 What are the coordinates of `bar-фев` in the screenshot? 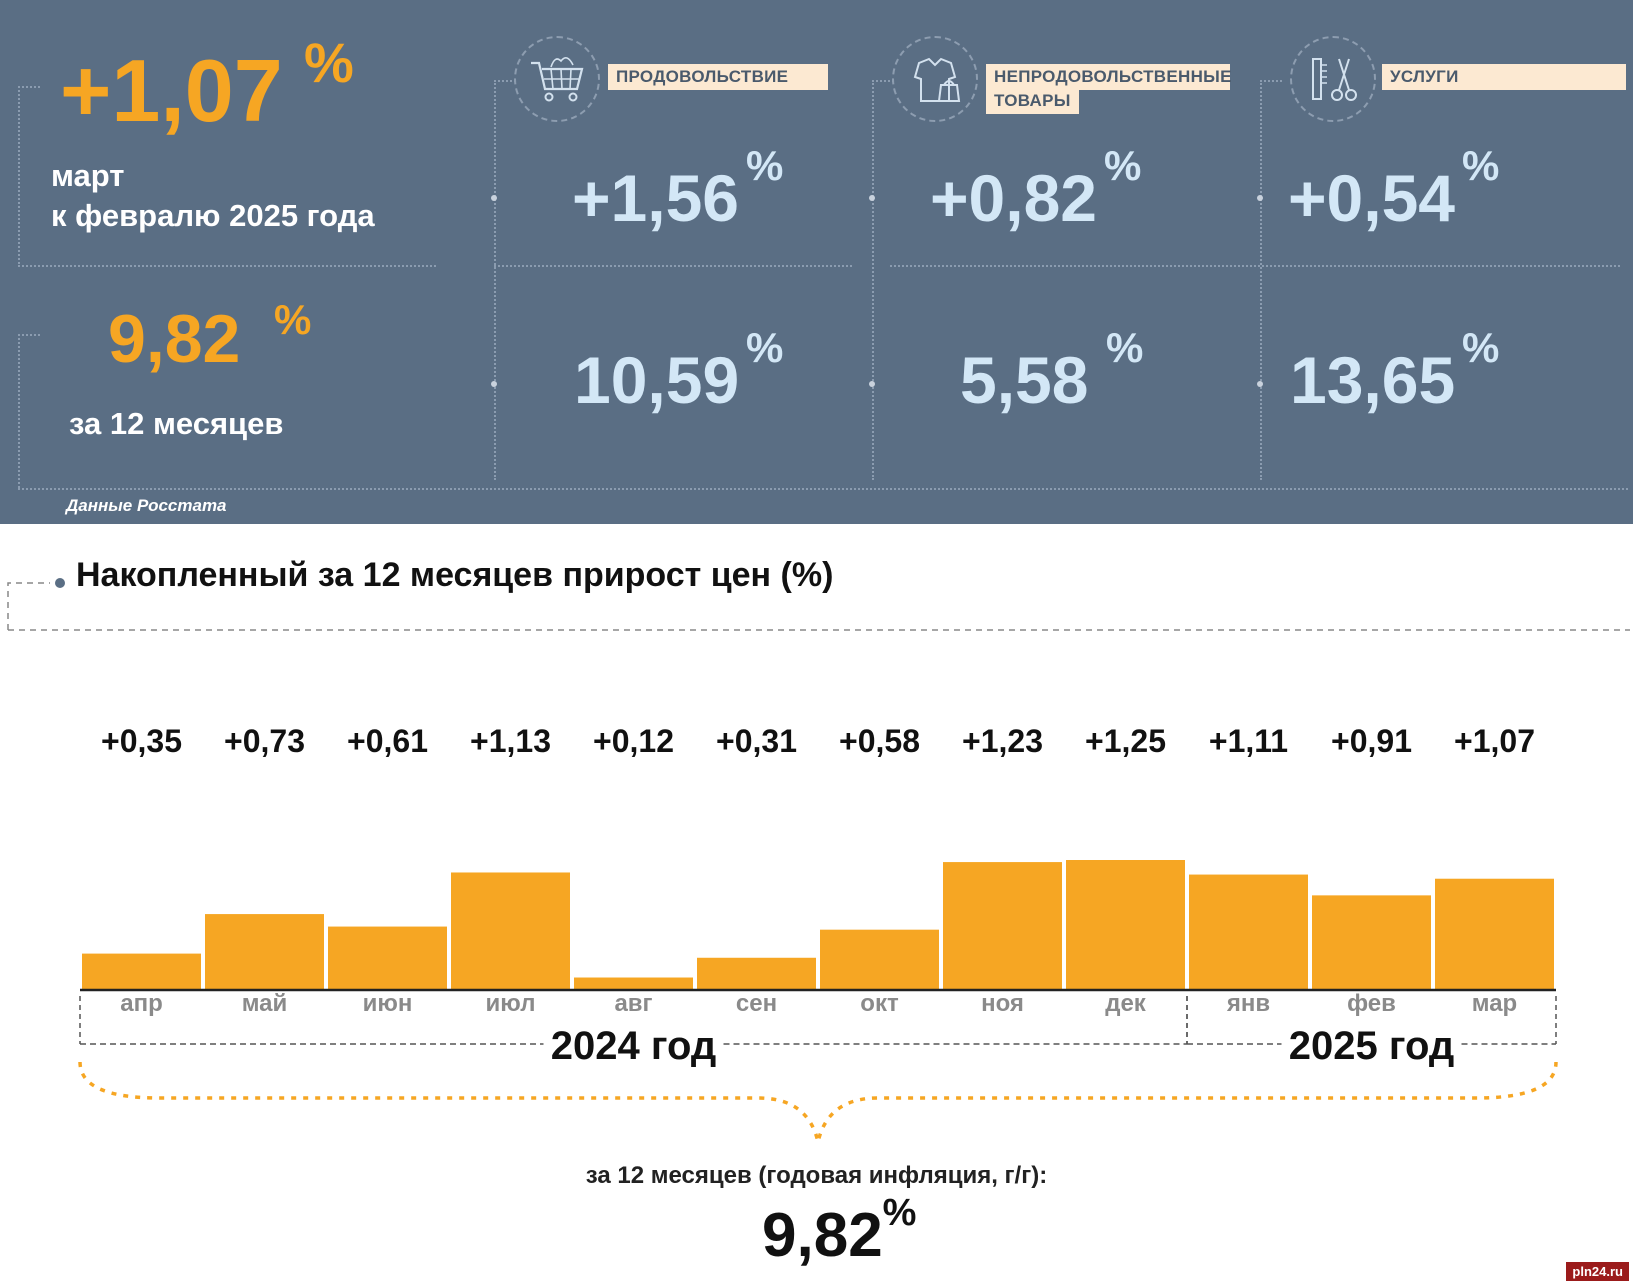 It's located at (1371, 942).